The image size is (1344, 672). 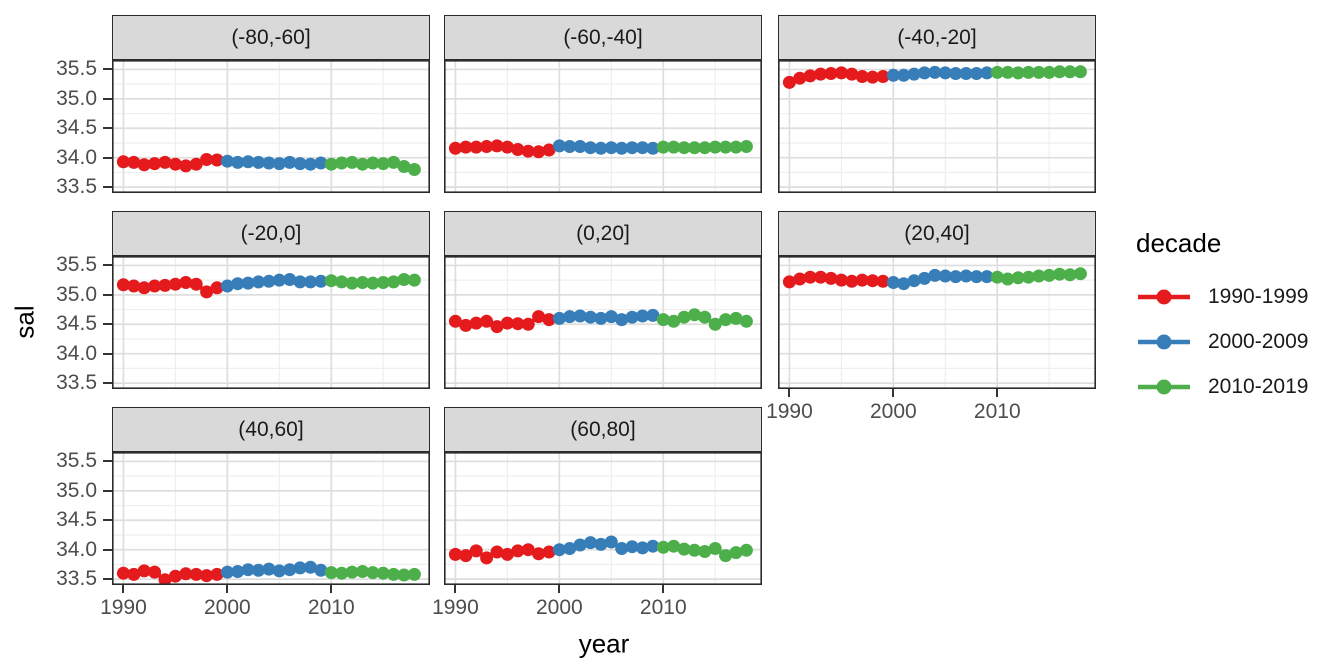 What do you see at coordinates (1222, 342) in the screenshot?
I see `legend-item: 2000-2009` at bounding box center [1222, 342].